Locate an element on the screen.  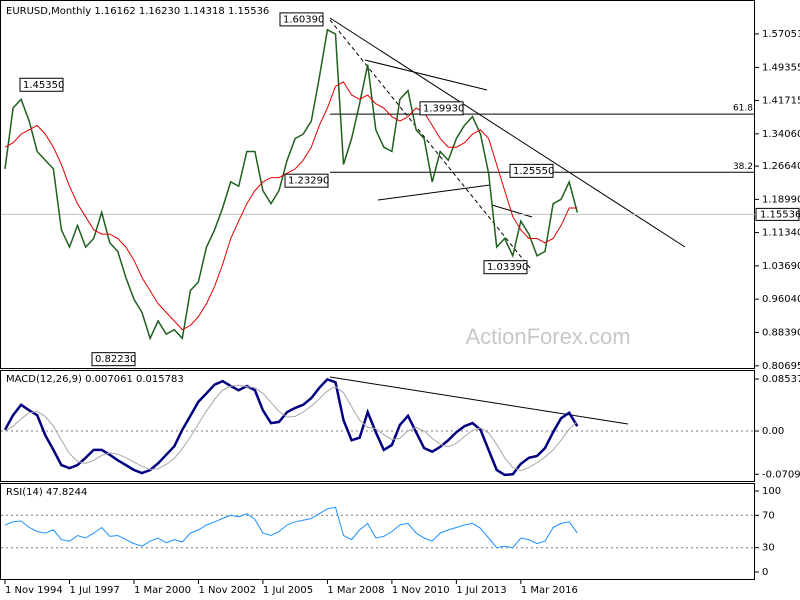
y-tick-label: 0.085379 is located at coordinates (781, 379).